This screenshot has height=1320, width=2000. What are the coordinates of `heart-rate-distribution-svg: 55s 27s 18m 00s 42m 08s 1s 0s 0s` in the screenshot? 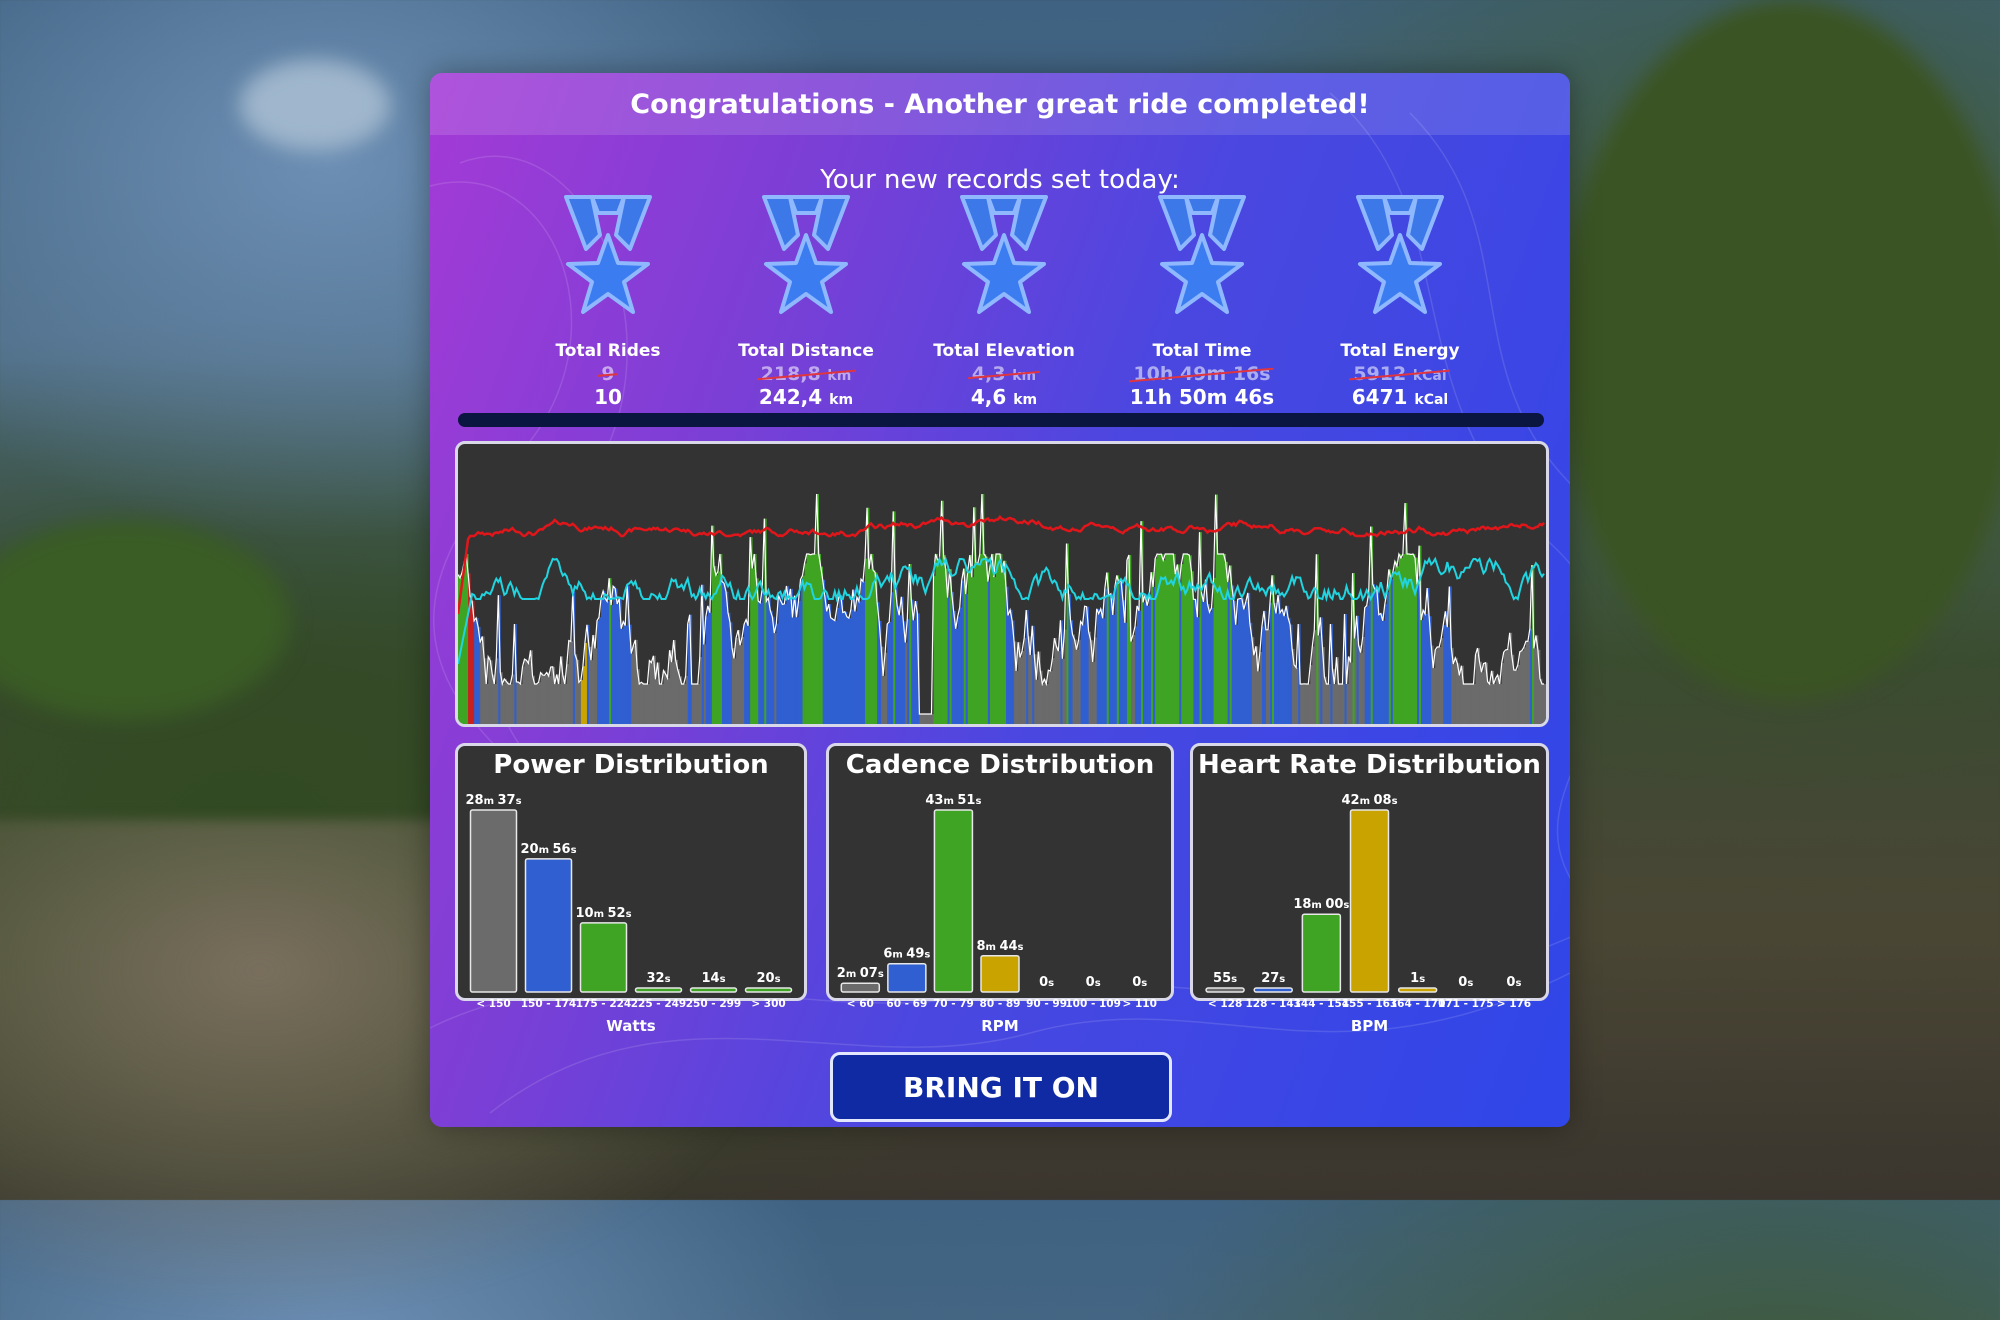 It's located at (1363, 893).